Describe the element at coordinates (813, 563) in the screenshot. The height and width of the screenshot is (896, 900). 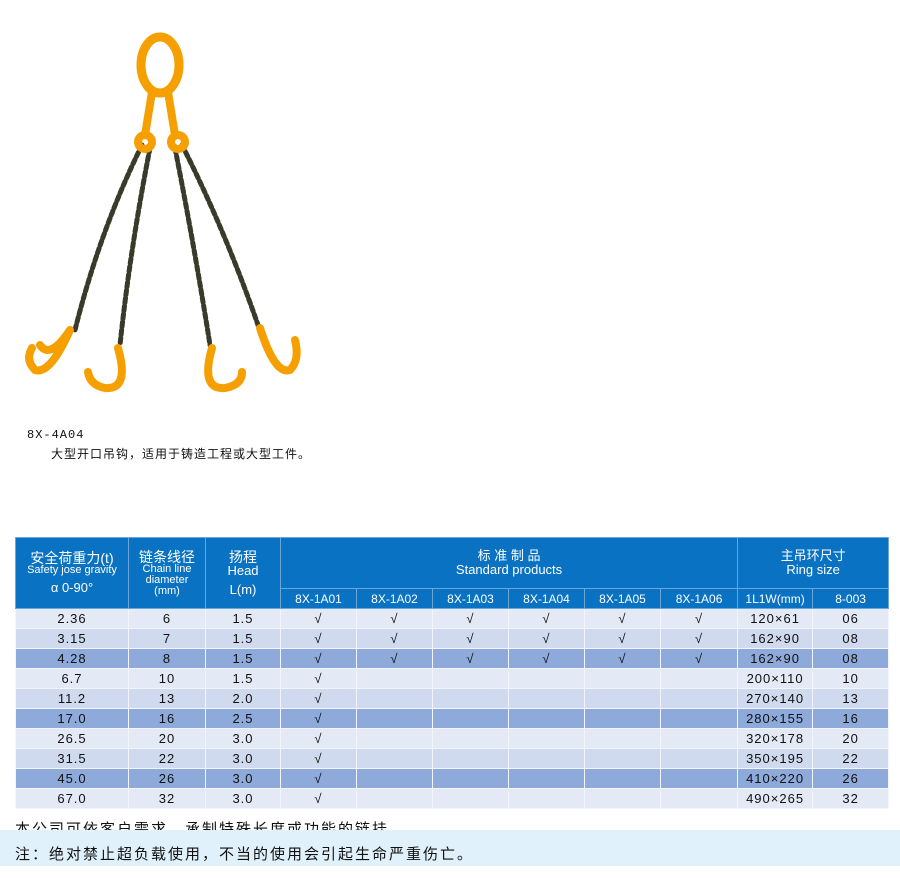
I see `header-ring-size: 主吊环尺寸 Ring size` at that location.